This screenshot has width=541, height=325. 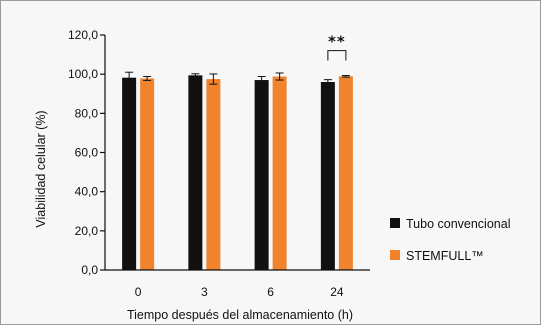 I want to click on y-axis-ticks: 0,0 20,0 40,0 60,0 80,0 100,0 120,0, so click(x=86, y=152).